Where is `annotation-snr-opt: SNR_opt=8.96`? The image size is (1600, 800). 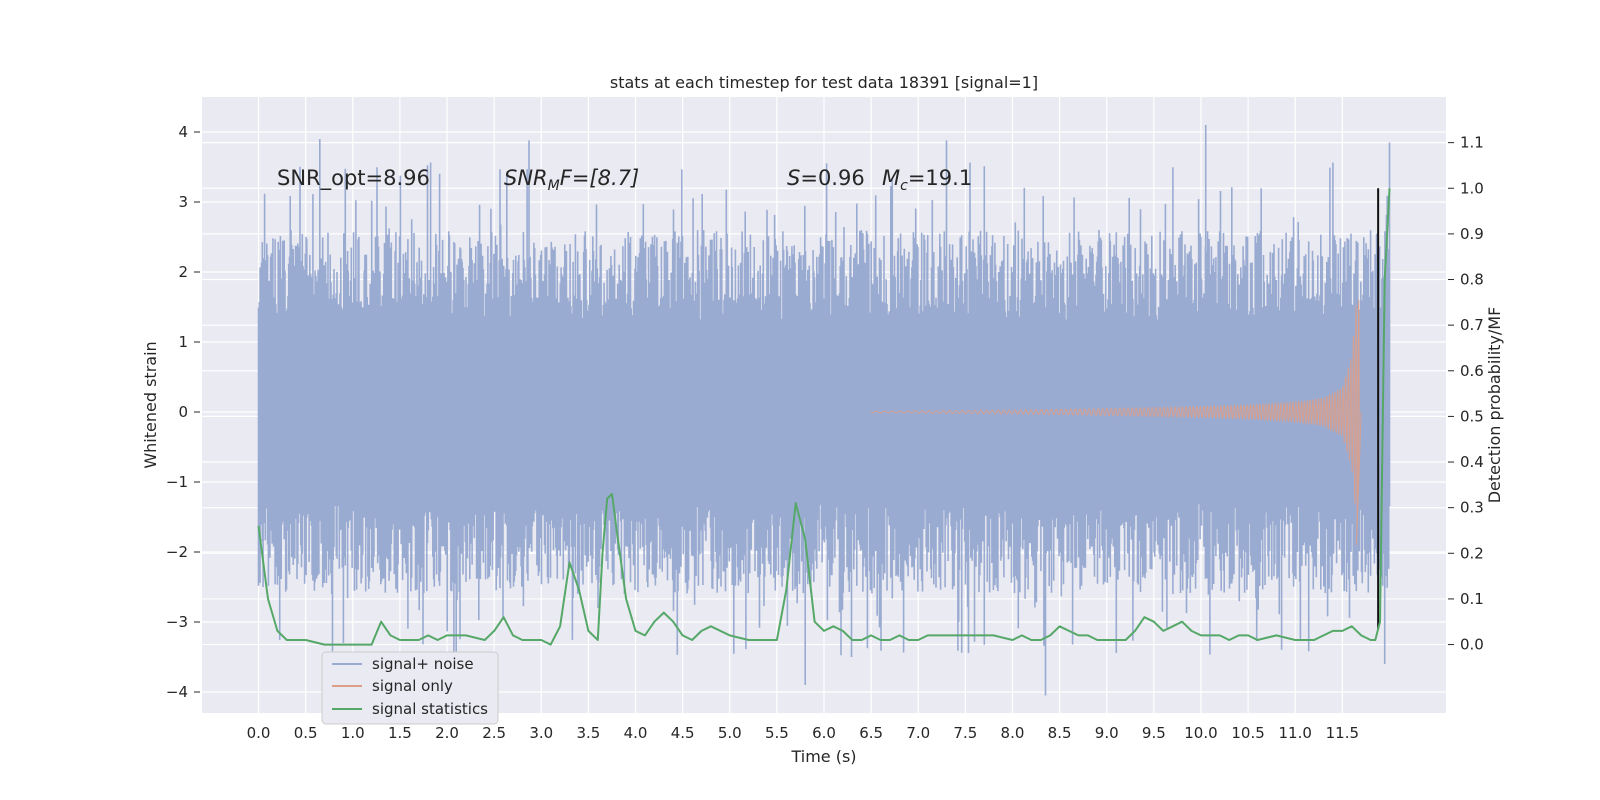 annotation-snr-opt: SNR_opt=8.96 is located at coordinates (353, 178).